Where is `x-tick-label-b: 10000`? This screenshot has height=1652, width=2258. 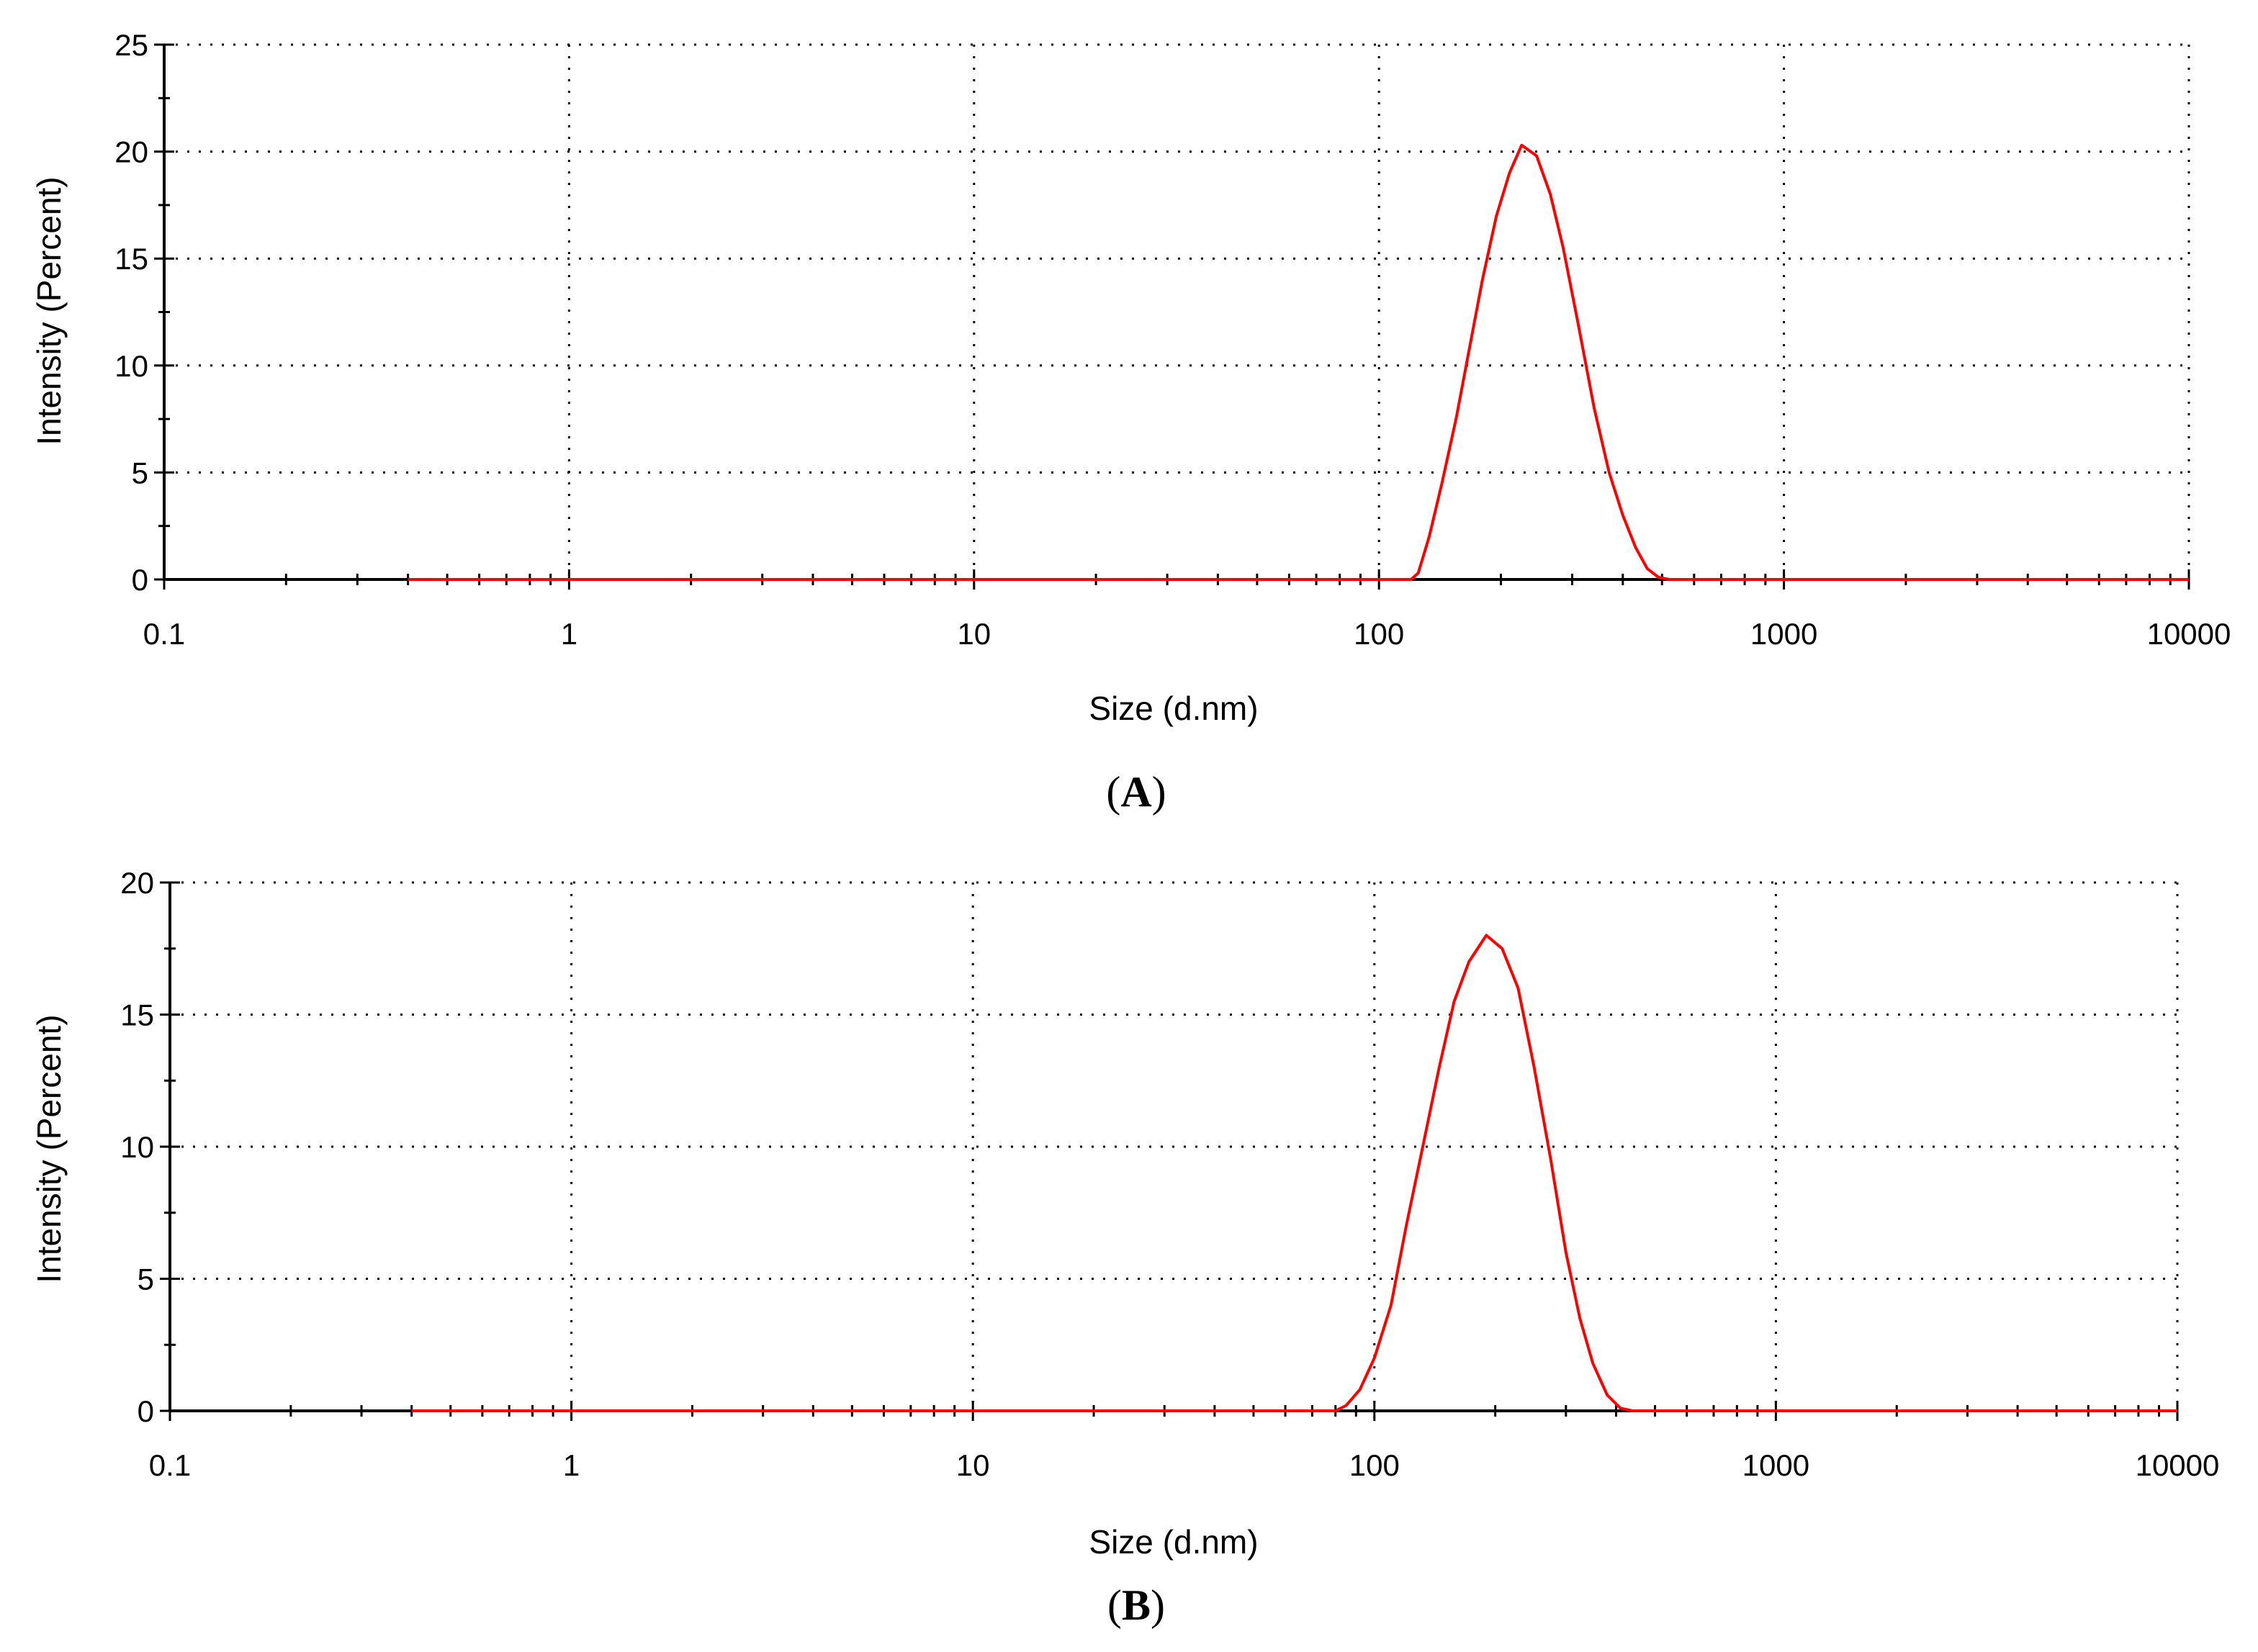
x-tick-label-b: 10000 is located at coordinates (2178, 1465).